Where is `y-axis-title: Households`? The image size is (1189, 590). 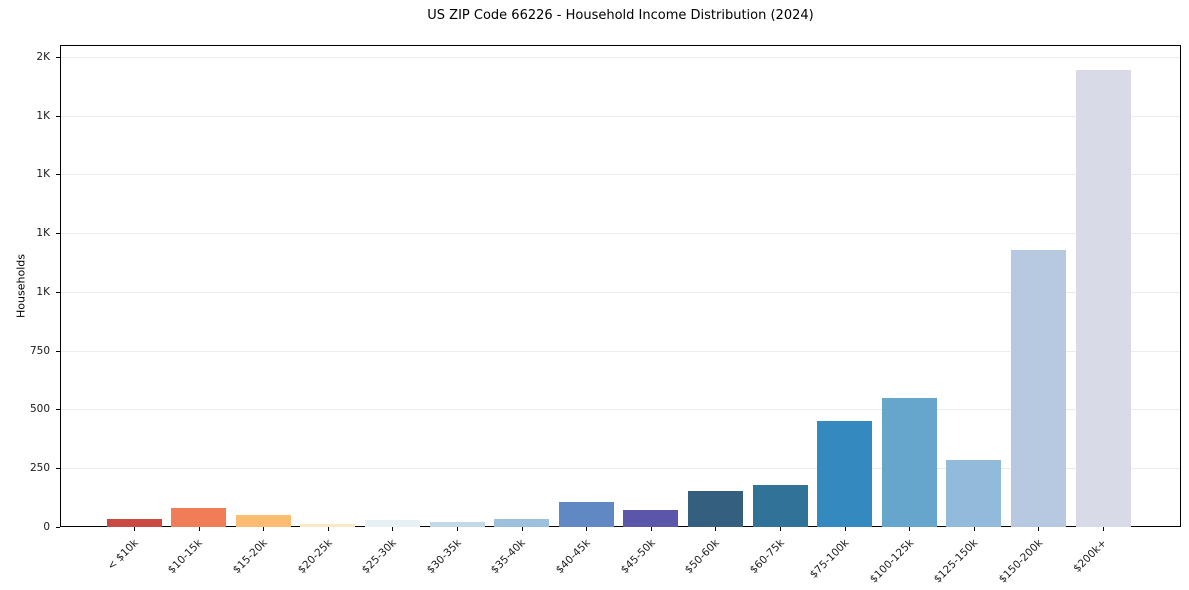 y-axis-title: Households is located at coordinates (21, 286).